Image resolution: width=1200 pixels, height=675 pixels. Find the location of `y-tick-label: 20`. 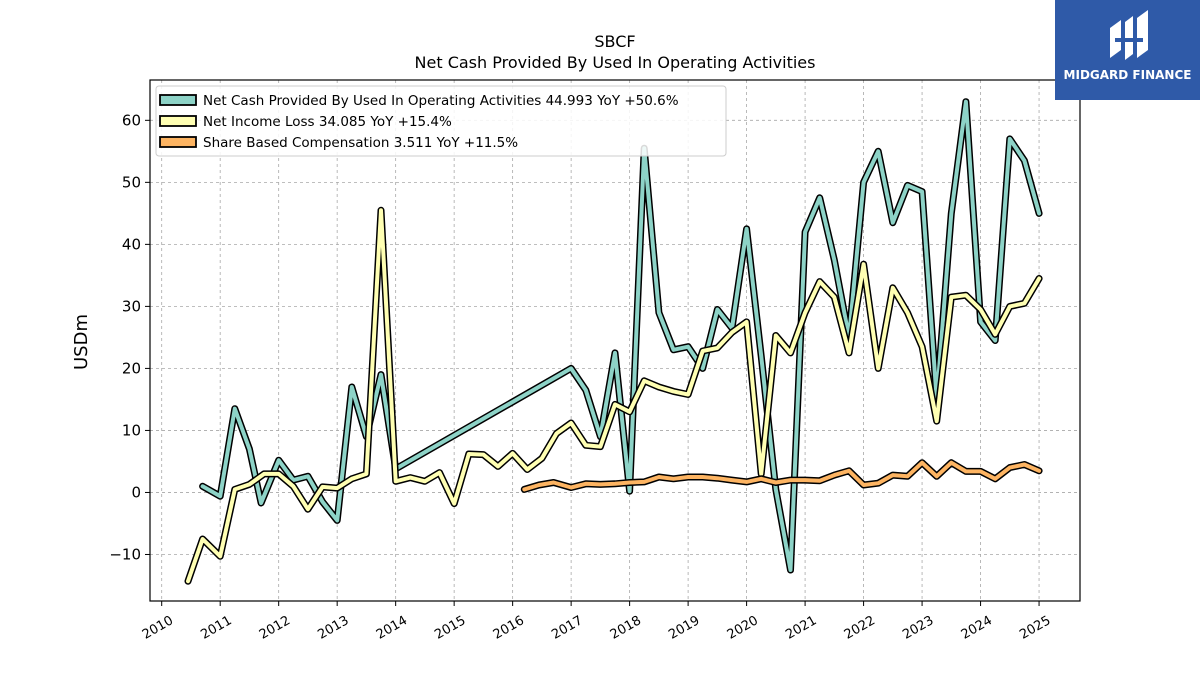

y-tick-label: 20 is located at coordinates (131, 368).